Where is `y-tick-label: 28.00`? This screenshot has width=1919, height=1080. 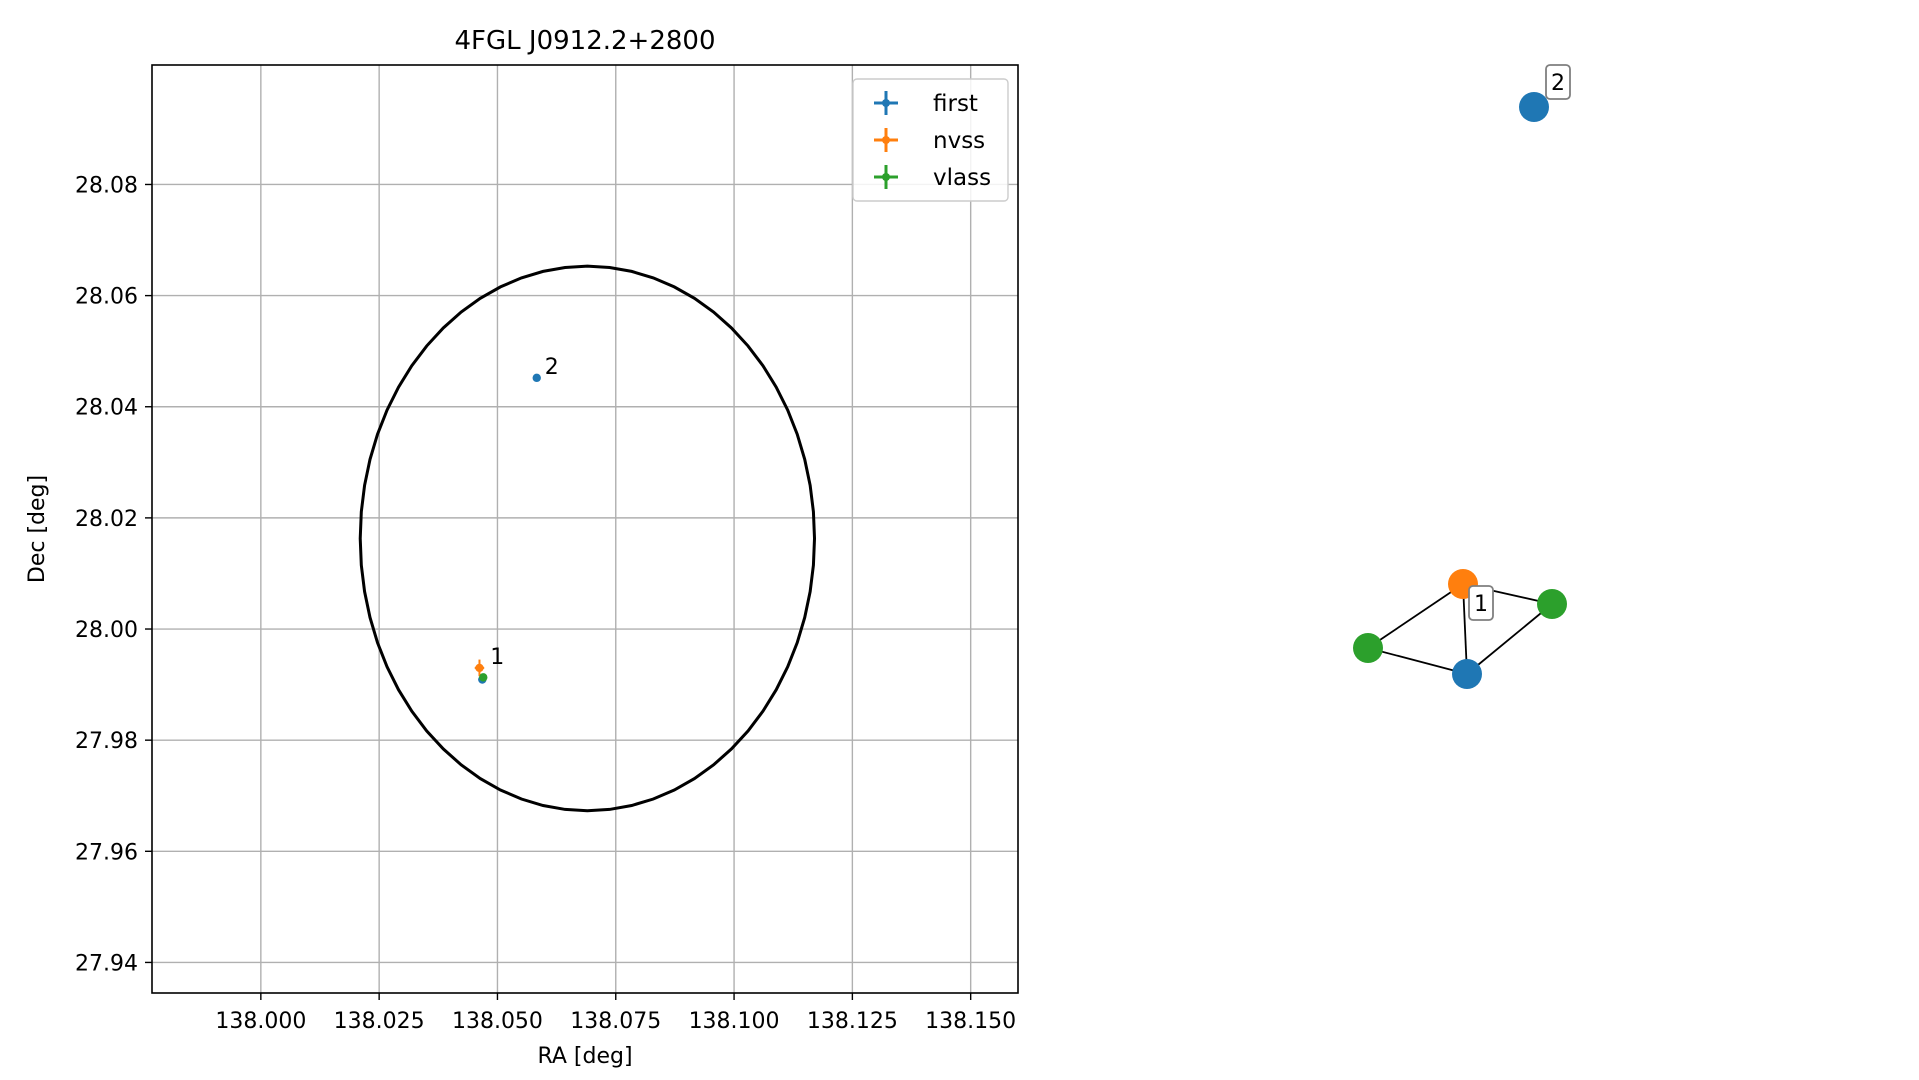
y-tick-label: 28.00 is located at coordinates (106, 630).